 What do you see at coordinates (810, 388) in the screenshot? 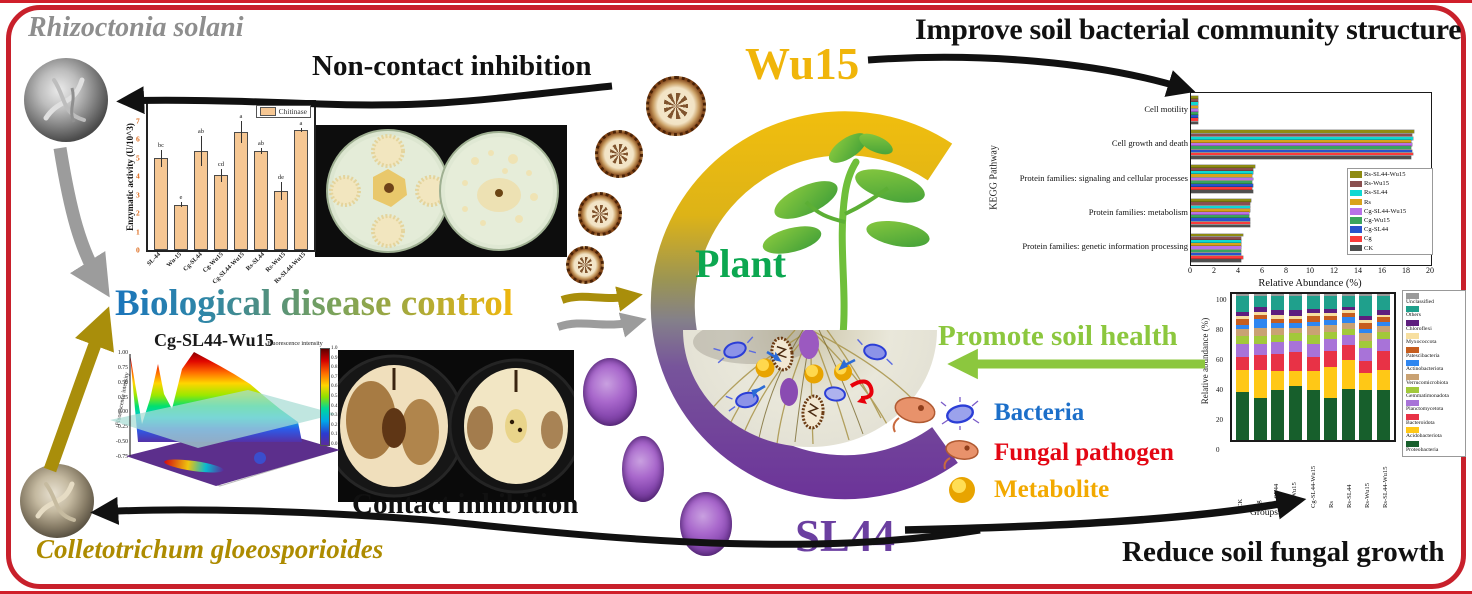
I see `rhizosphere-photo` at bounding box center [810, 388].